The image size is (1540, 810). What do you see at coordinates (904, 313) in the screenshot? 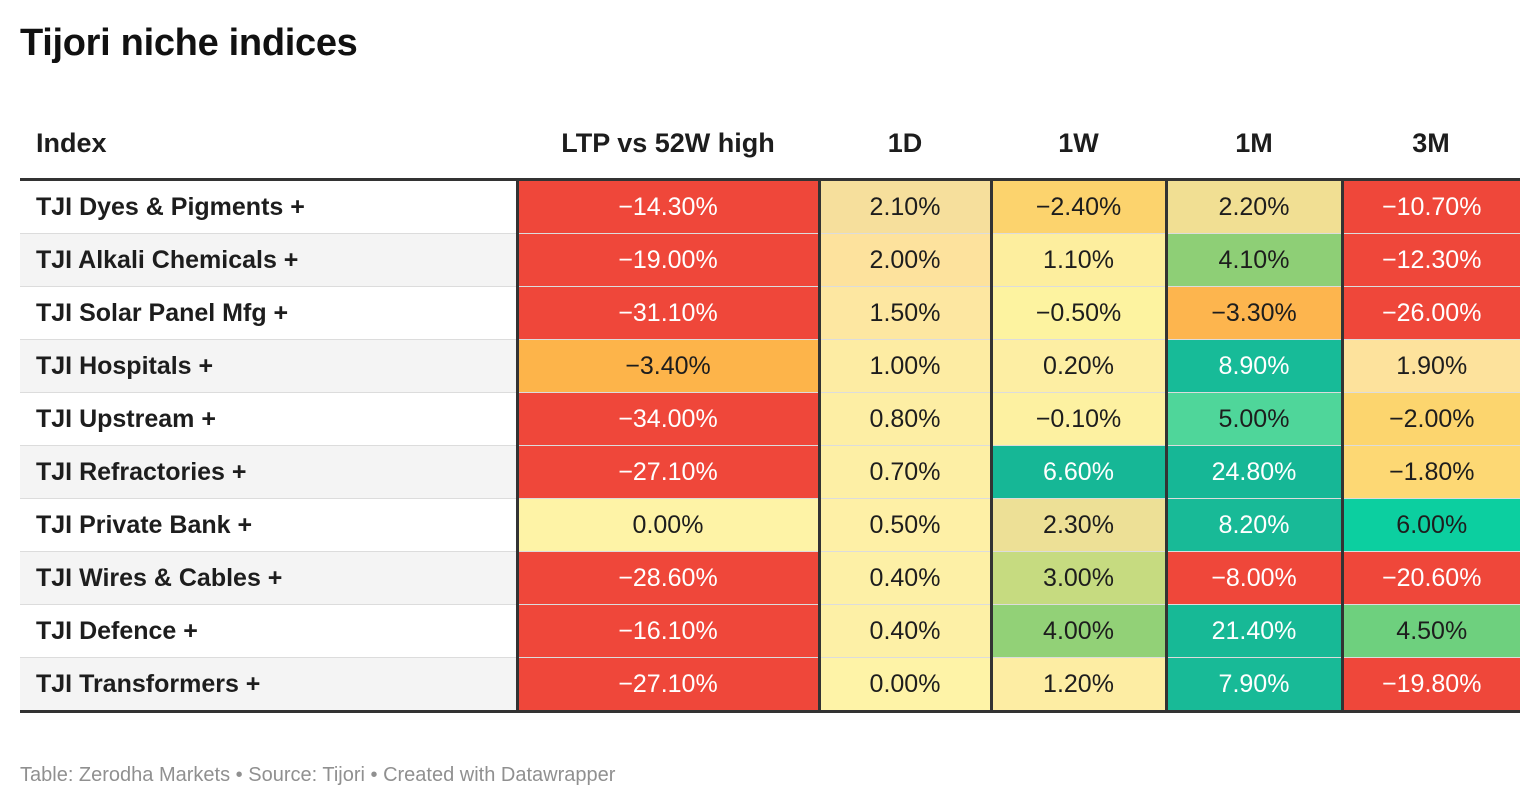
I see `cell-1d: 1.50%` at bounding box center [904, 313].